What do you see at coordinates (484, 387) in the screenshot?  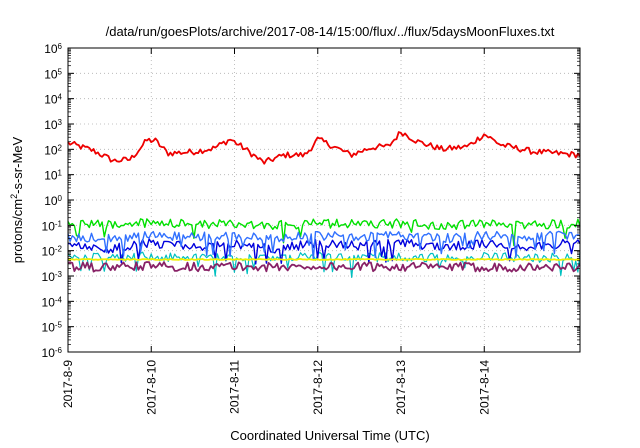 I see `x-tick-label: 2017-8-14` at bounding box center [484, 387].